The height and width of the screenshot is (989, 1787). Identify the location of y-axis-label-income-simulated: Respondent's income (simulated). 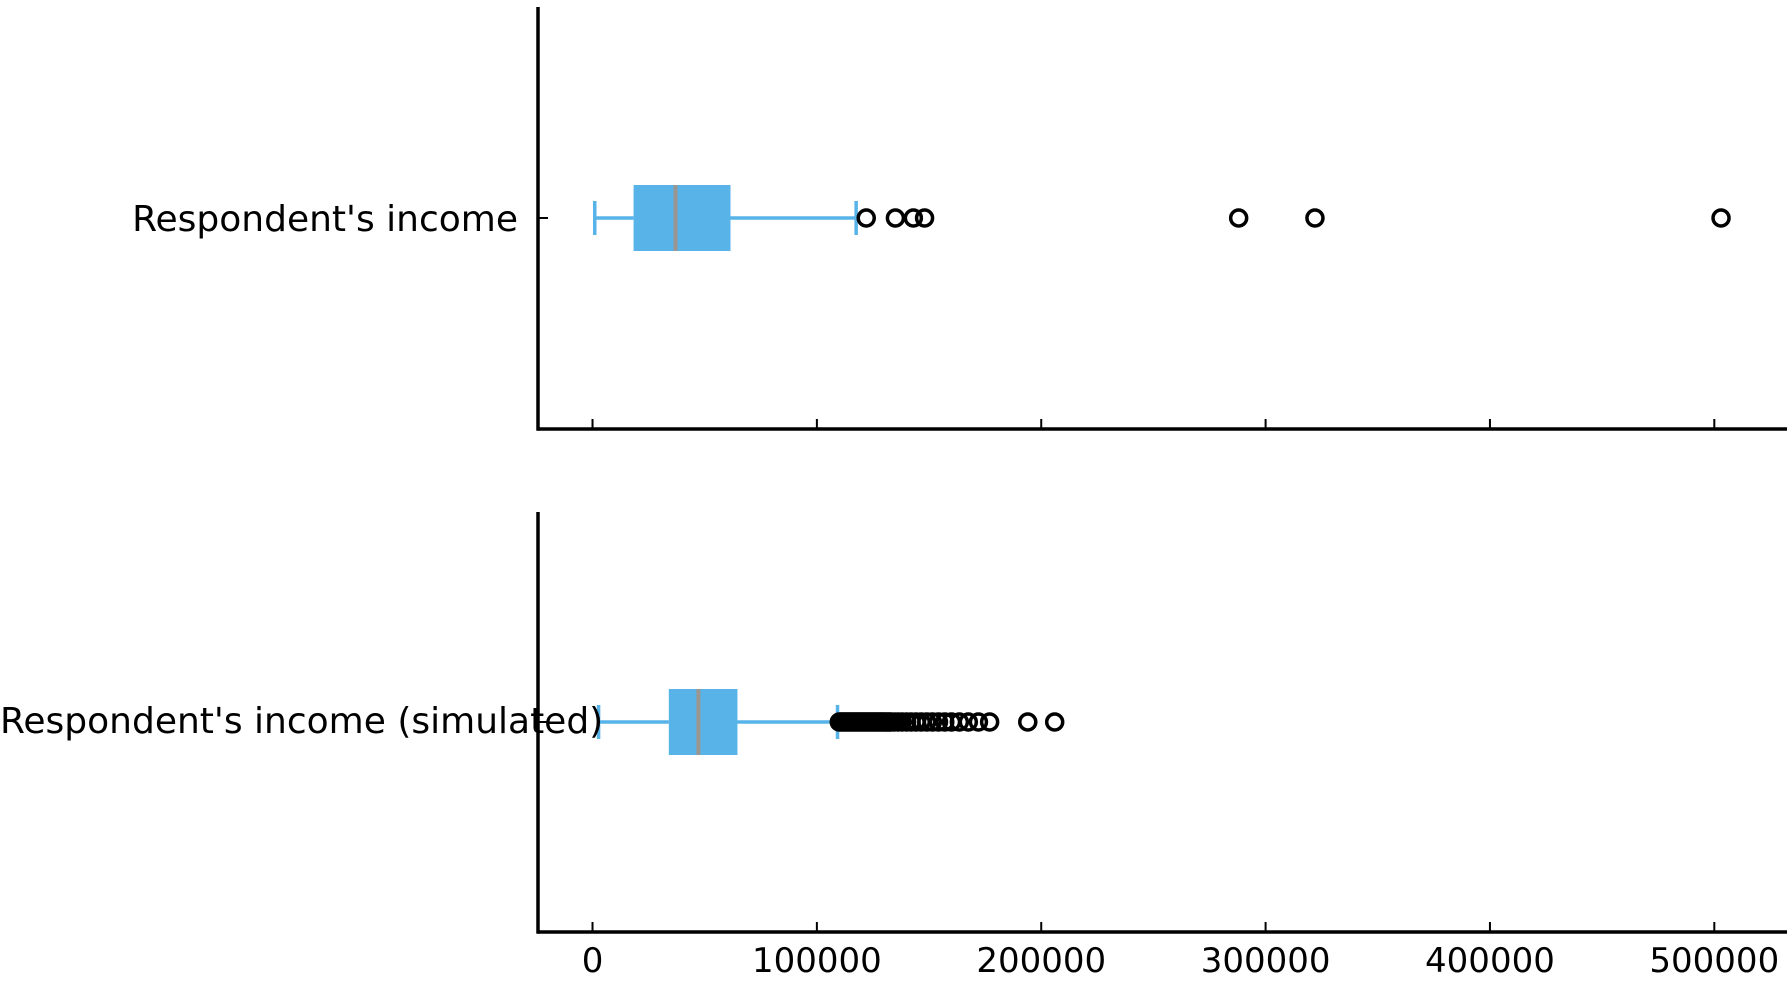
(302, 721).